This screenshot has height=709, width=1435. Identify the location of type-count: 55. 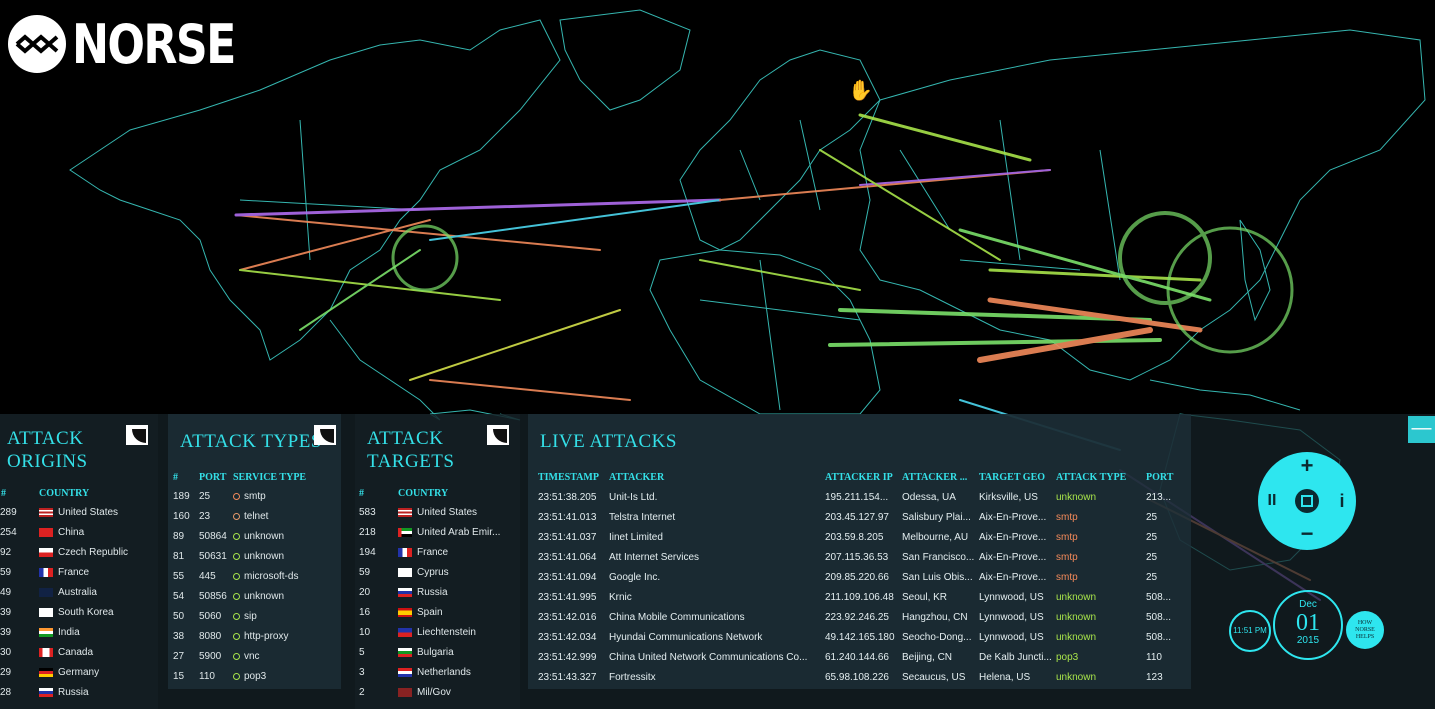
(179, 576).